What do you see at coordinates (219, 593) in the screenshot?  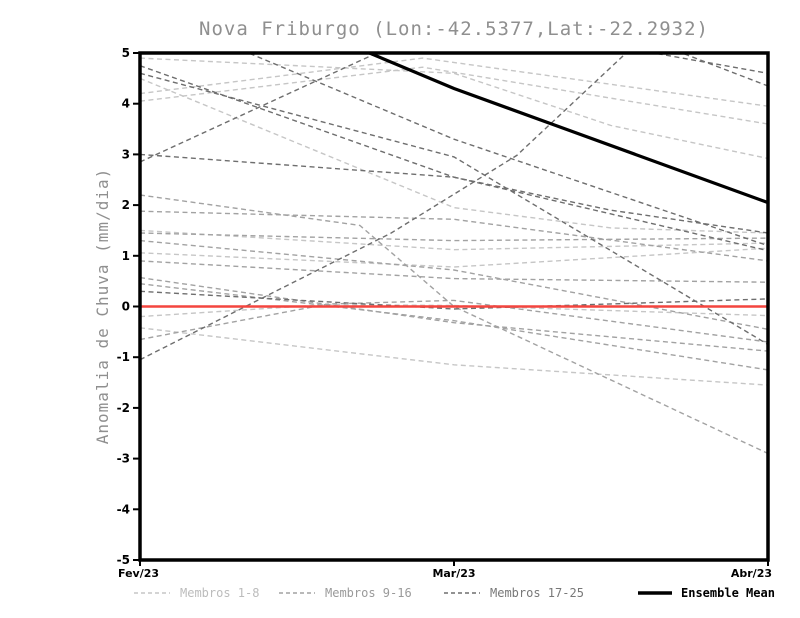 I see `legend-label: Membros 1-8` at bounding box center [219, 593].